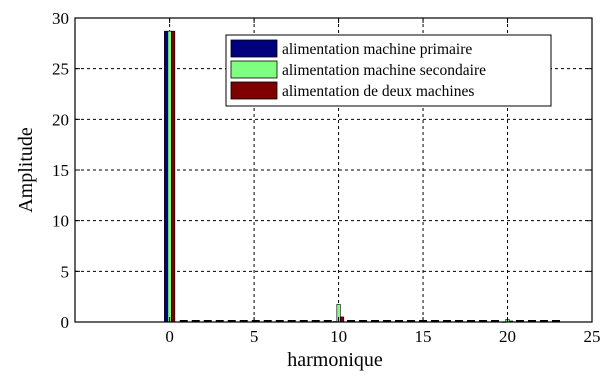 Image resolution: width=610 pixels, height=383 pixels. I want to click on x-tick-label: 25, so click(592, 336).